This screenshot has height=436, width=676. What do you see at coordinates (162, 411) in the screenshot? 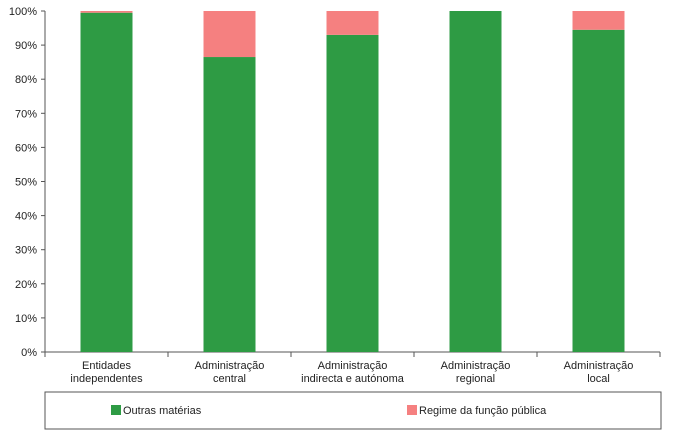
I see `legend-label: Outras matérias` at bounding box center [162, 411].